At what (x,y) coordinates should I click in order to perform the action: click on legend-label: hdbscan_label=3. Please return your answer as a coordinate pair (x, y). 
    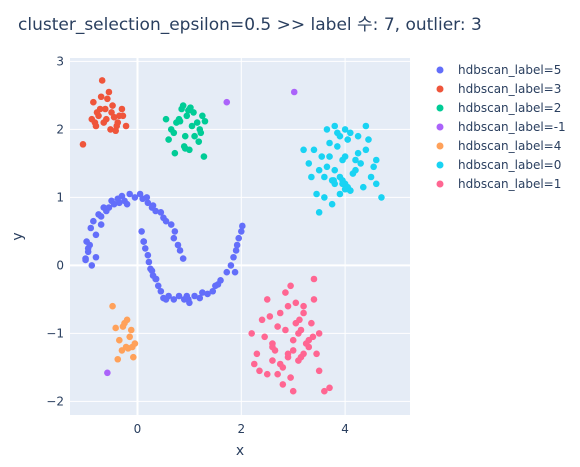
    Looking at the image, I should click on (509, 89).